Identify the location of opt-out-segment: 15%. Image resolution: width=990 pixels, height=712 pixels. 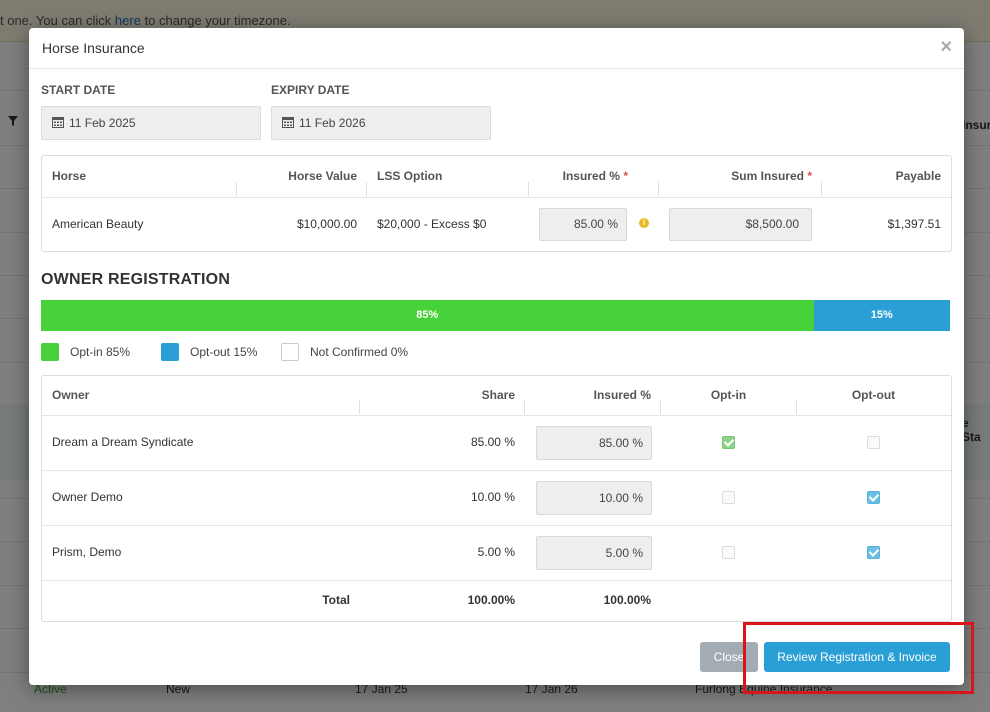
(881, 315).